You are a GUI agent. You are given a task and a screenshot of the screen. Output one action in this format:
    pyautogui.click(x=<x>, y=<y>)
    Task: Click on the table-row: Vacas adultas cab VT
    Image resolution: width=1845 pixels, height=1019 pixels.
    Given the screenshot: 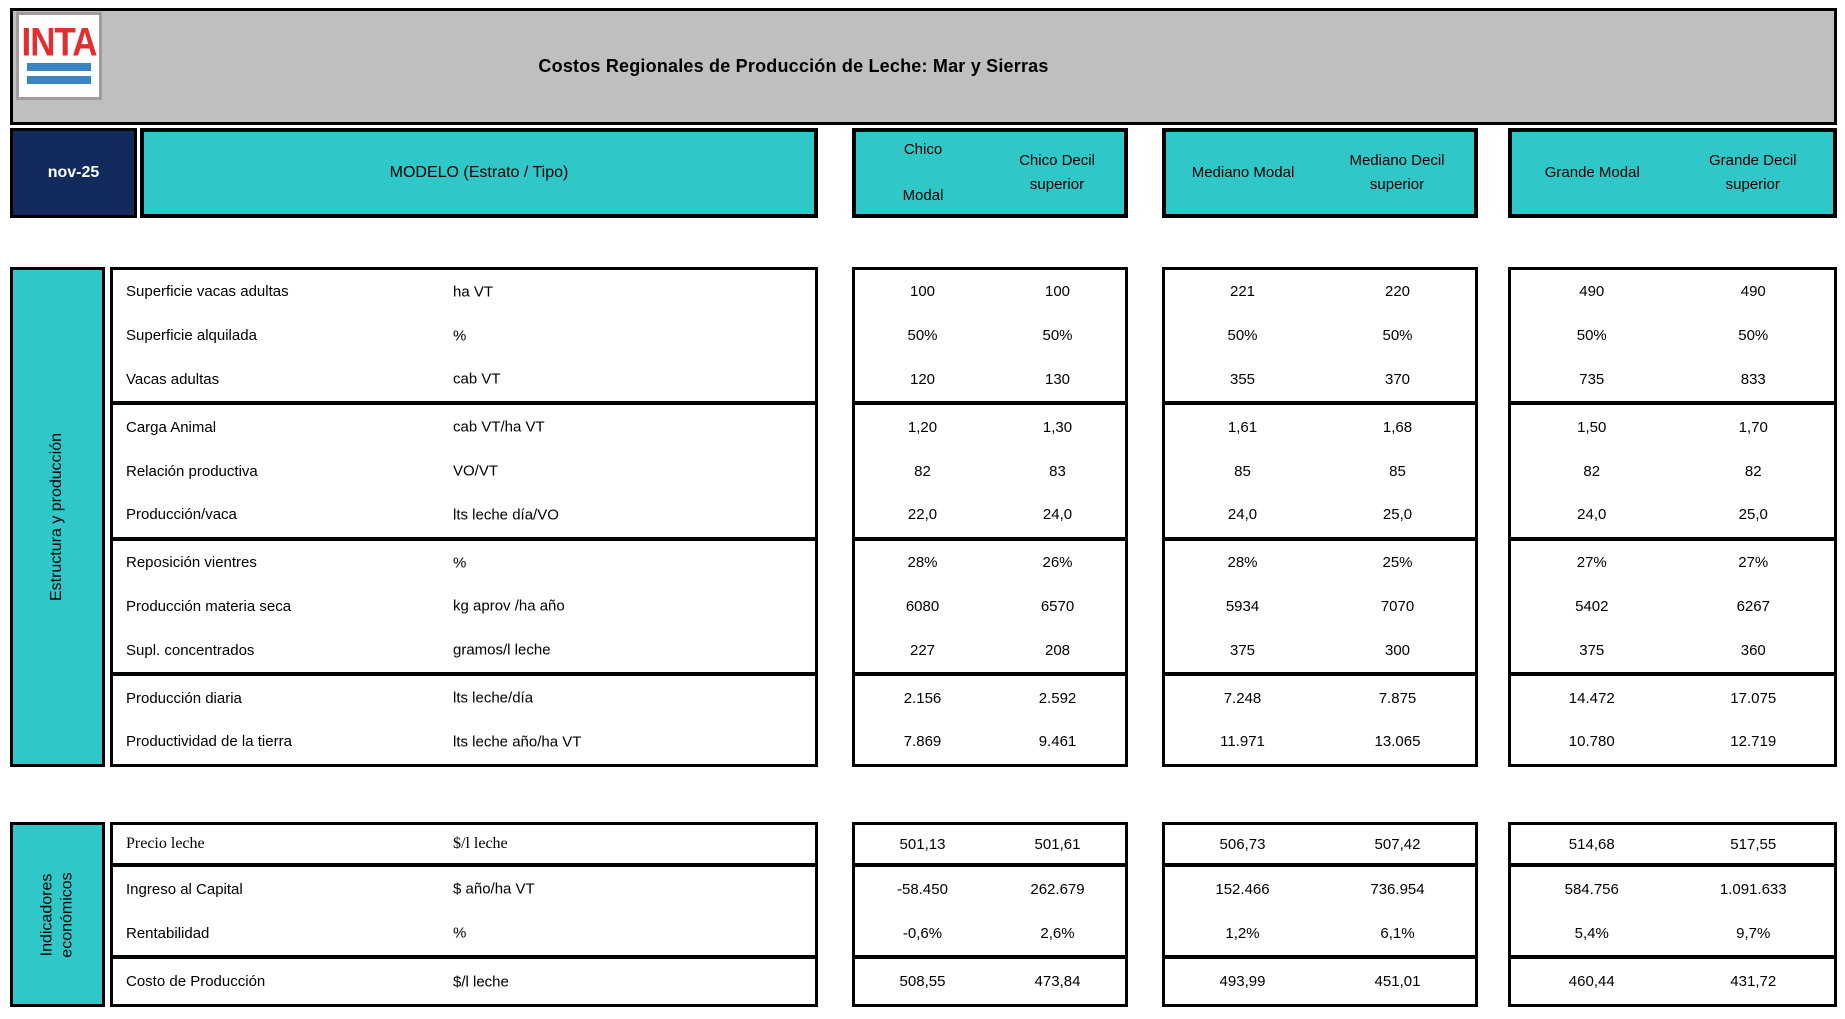 What is the action you would take?
    pyautogui.click(x=464, y=380)
    